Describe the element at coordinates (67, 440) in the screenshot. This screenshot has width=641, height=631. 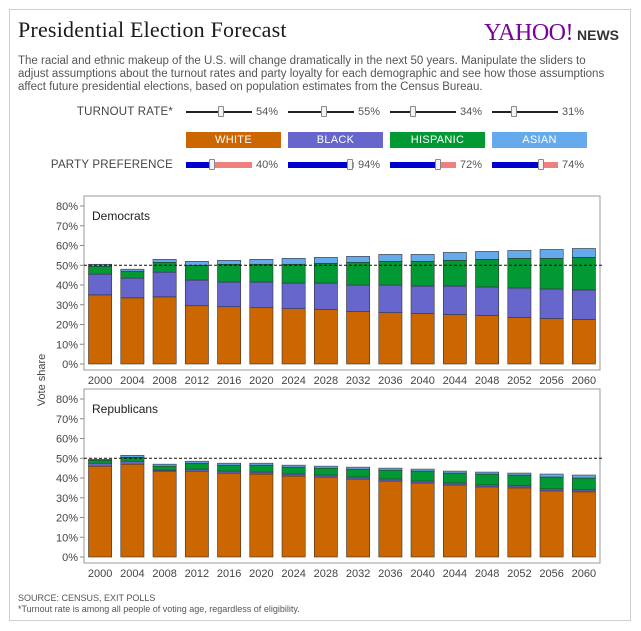
I see `chart-1-y-tick-label: 60%` at that location.